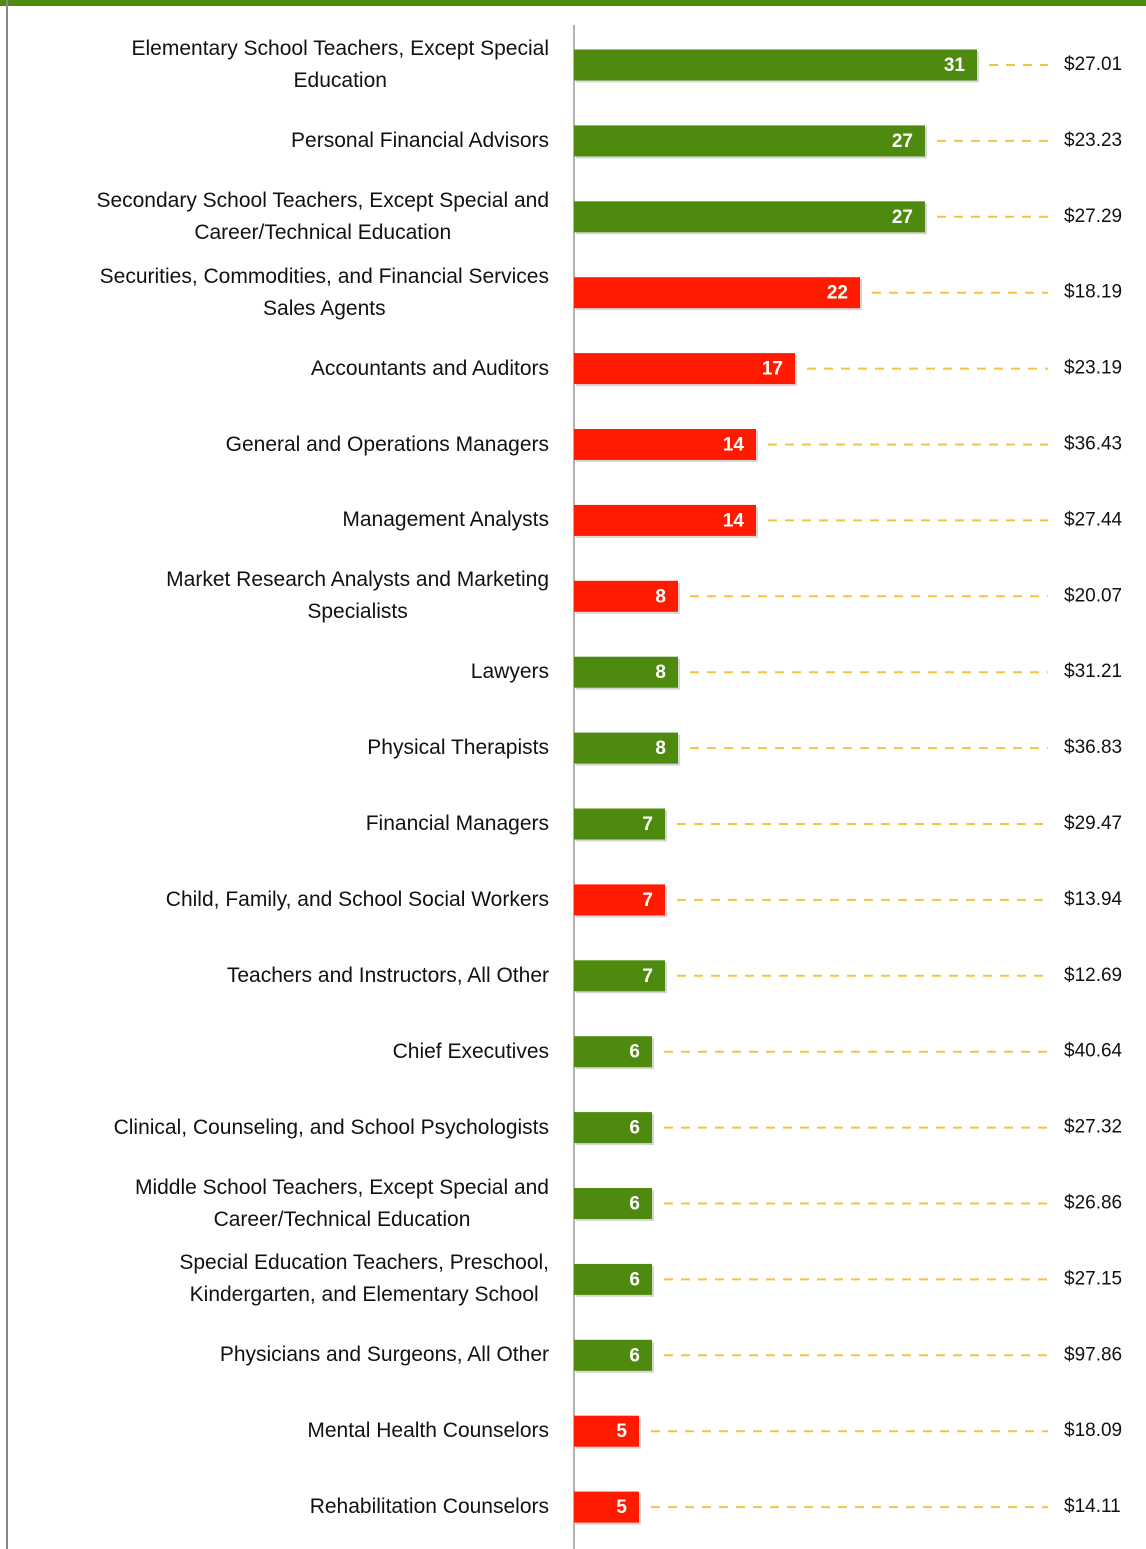 Image resolution: width=1146 pixels, height=1549 pixels. What do you see at coordinates (420, 140) in the screenshot?
I see `category-label: Personal Financial Advisors` at bounding box center [420, 140].